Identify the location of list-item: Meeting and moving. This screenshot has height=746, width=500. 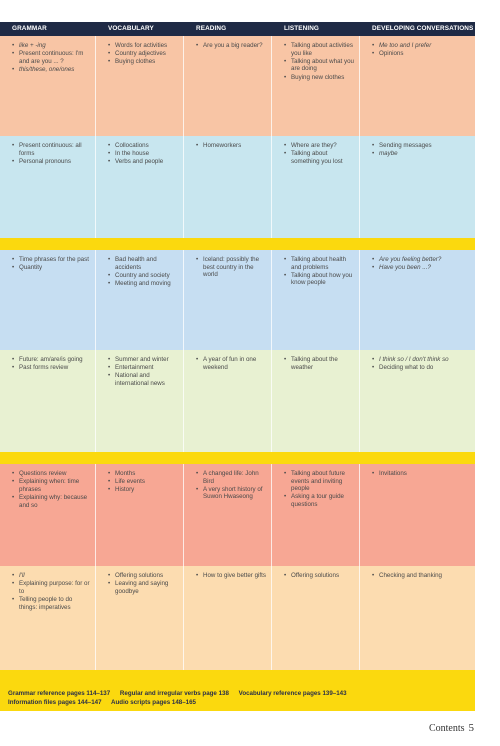
(143, 284).